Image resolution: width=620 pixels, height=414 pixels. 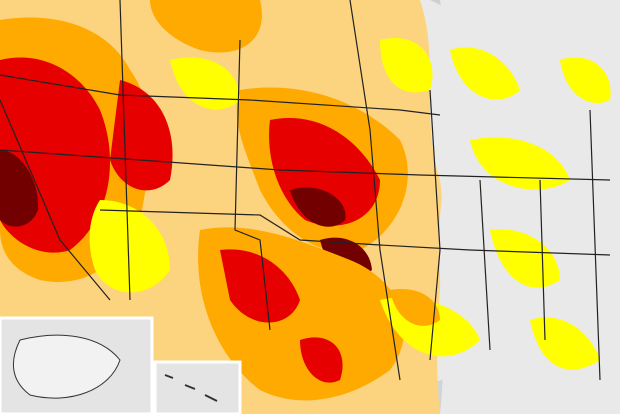 What do you see at coordinates (66, 366) in the screenshot?
I see `alaska` at bounding box center [66, 366].